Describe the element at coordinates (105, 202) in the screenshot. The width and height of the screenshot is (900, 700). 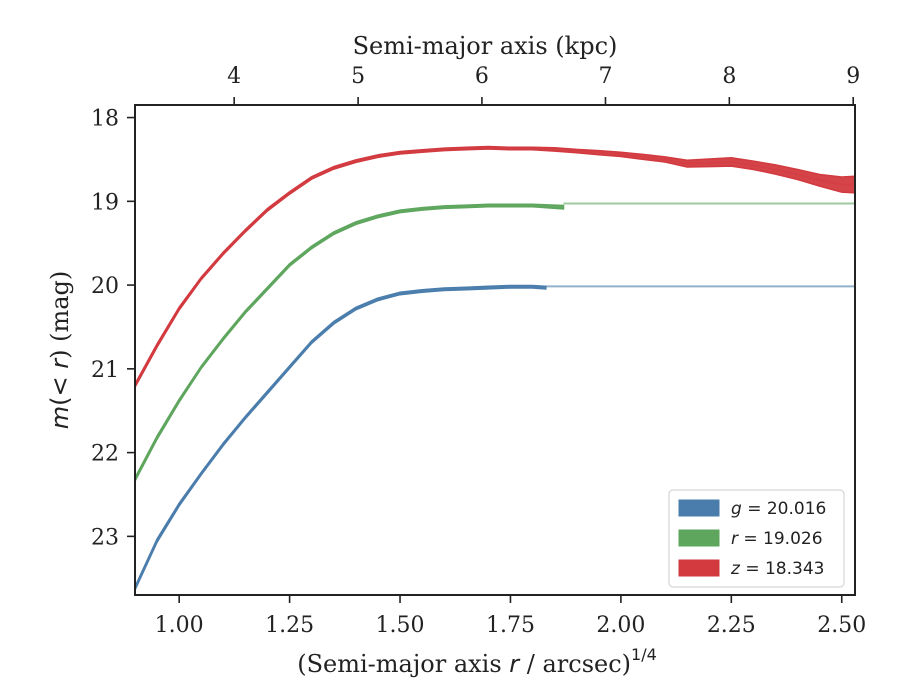
I see `y-tick-label: 19` at that location.